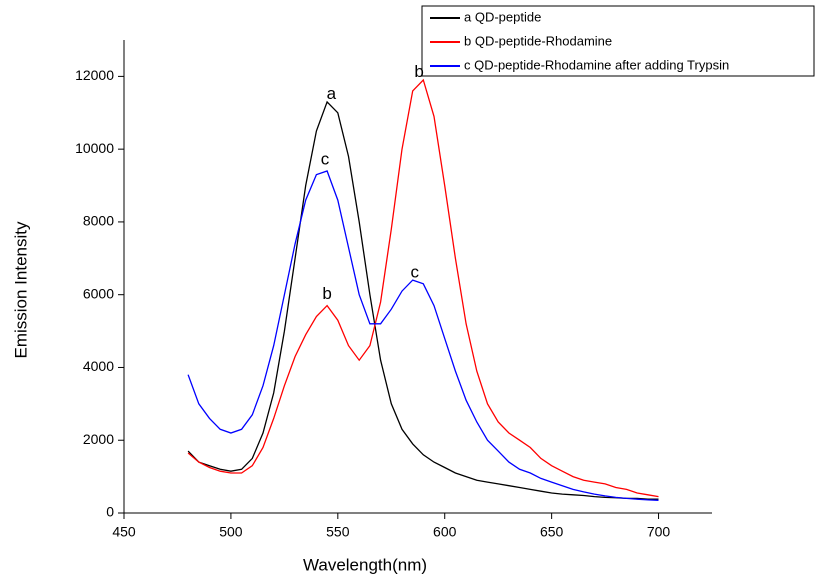  I want to click on y-tick-label: 0, so click(110, 512).